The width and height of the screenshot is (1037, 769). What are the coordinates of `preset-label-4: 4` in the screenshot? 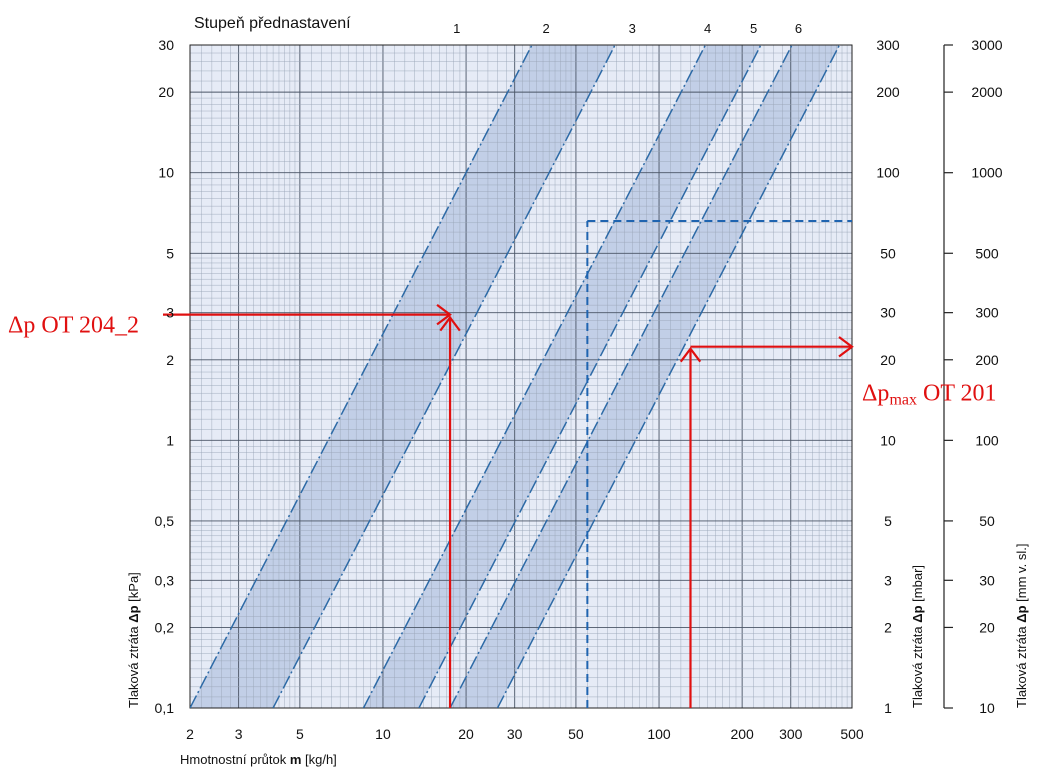 It's located at (707, 28).